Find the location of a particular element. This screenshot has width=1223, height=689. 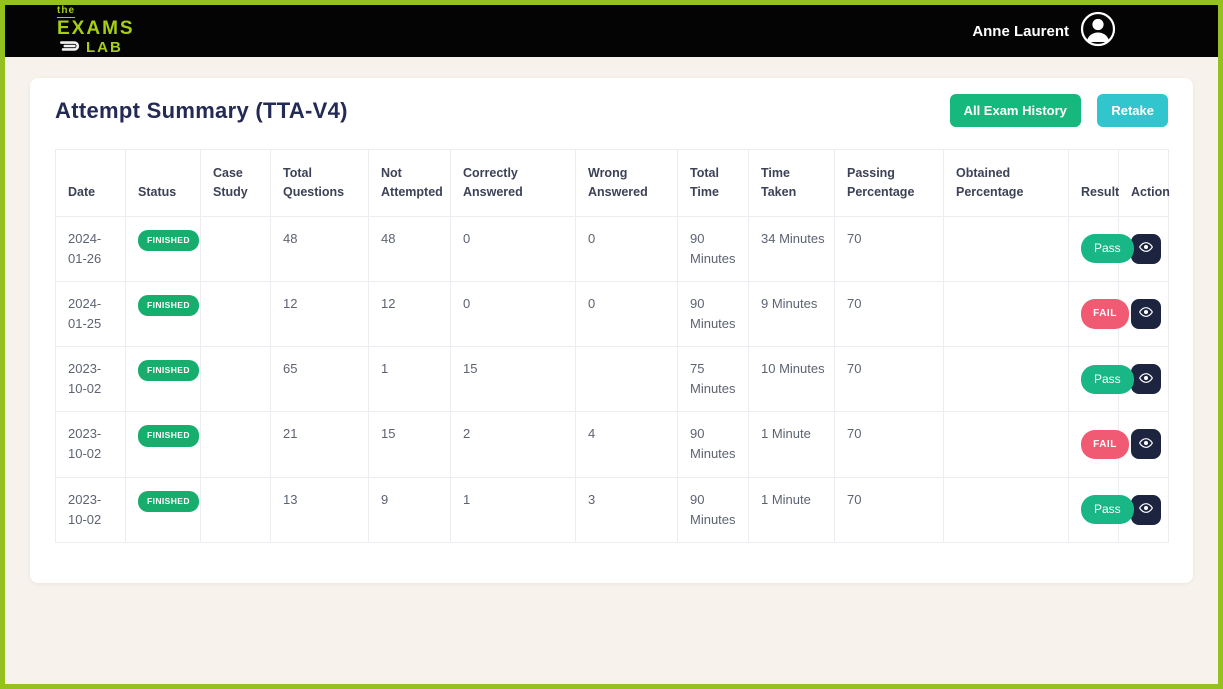

header-actions: All Exam History Retake is located at coordinates (1058, 110).